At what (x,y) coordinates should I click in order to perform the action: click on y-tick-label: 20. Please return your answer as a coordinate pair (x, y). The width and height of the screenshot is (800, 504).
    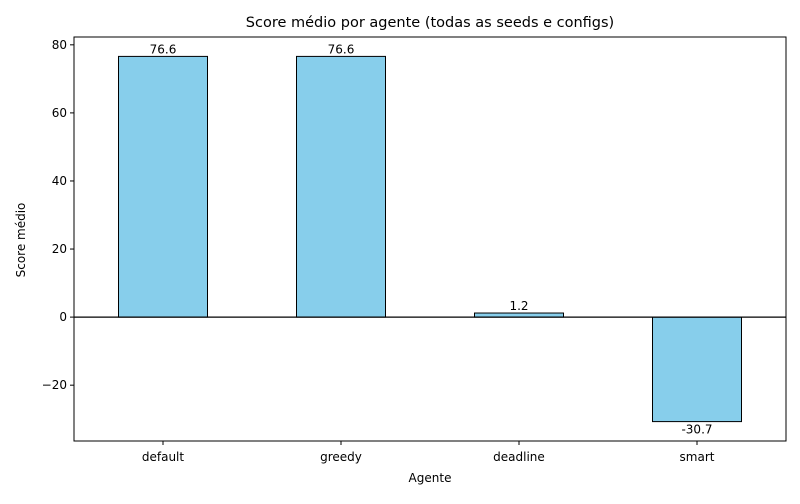
    Looking at the image, I should click on (59, 249).